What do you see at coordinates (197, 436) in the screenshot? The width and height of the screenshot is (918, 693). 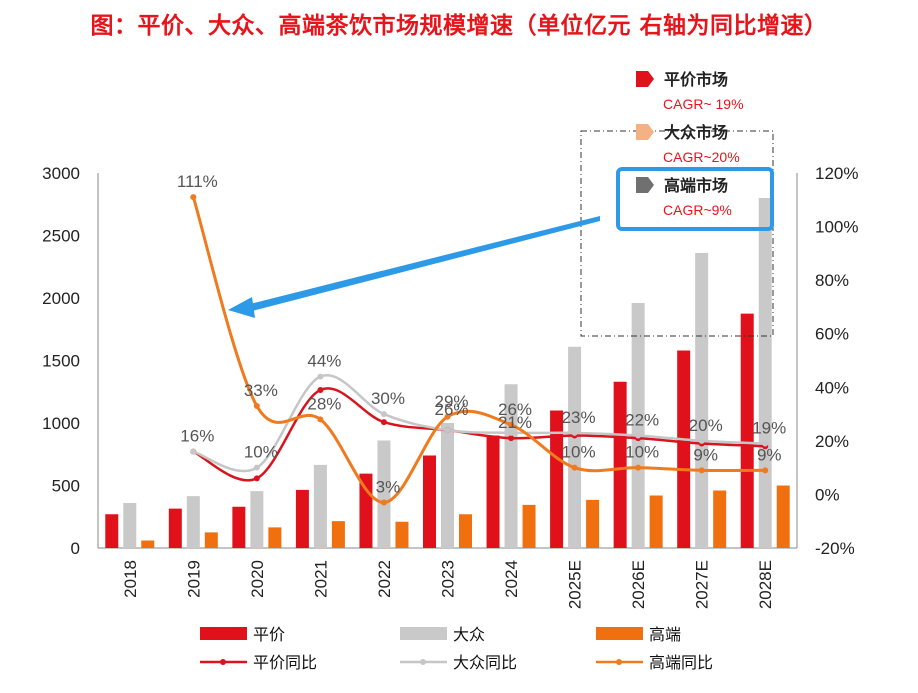 I see `point-label: 16%` at bounding box center [197, 436].